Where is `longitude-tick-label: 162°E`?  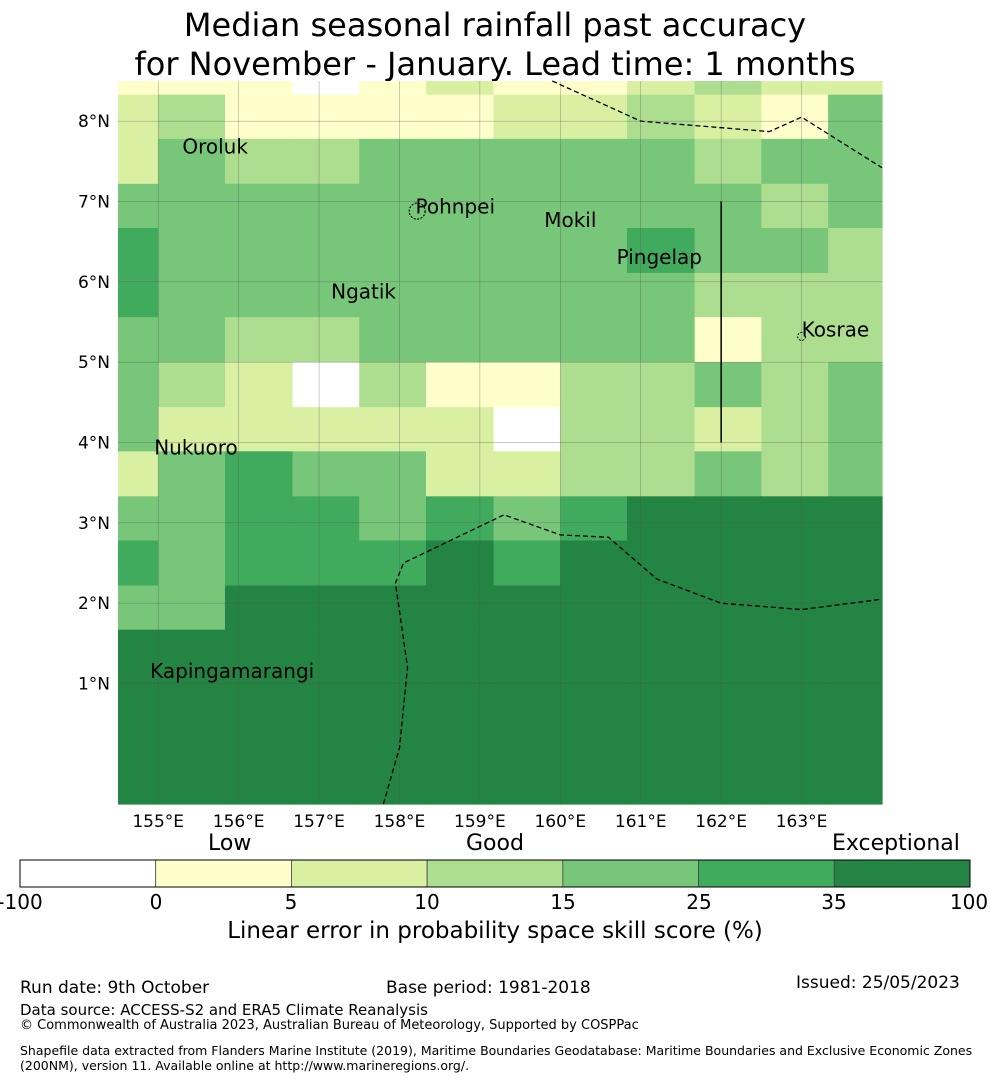
longitude-tick-label: 162°E is located at coordinates (721, 822).